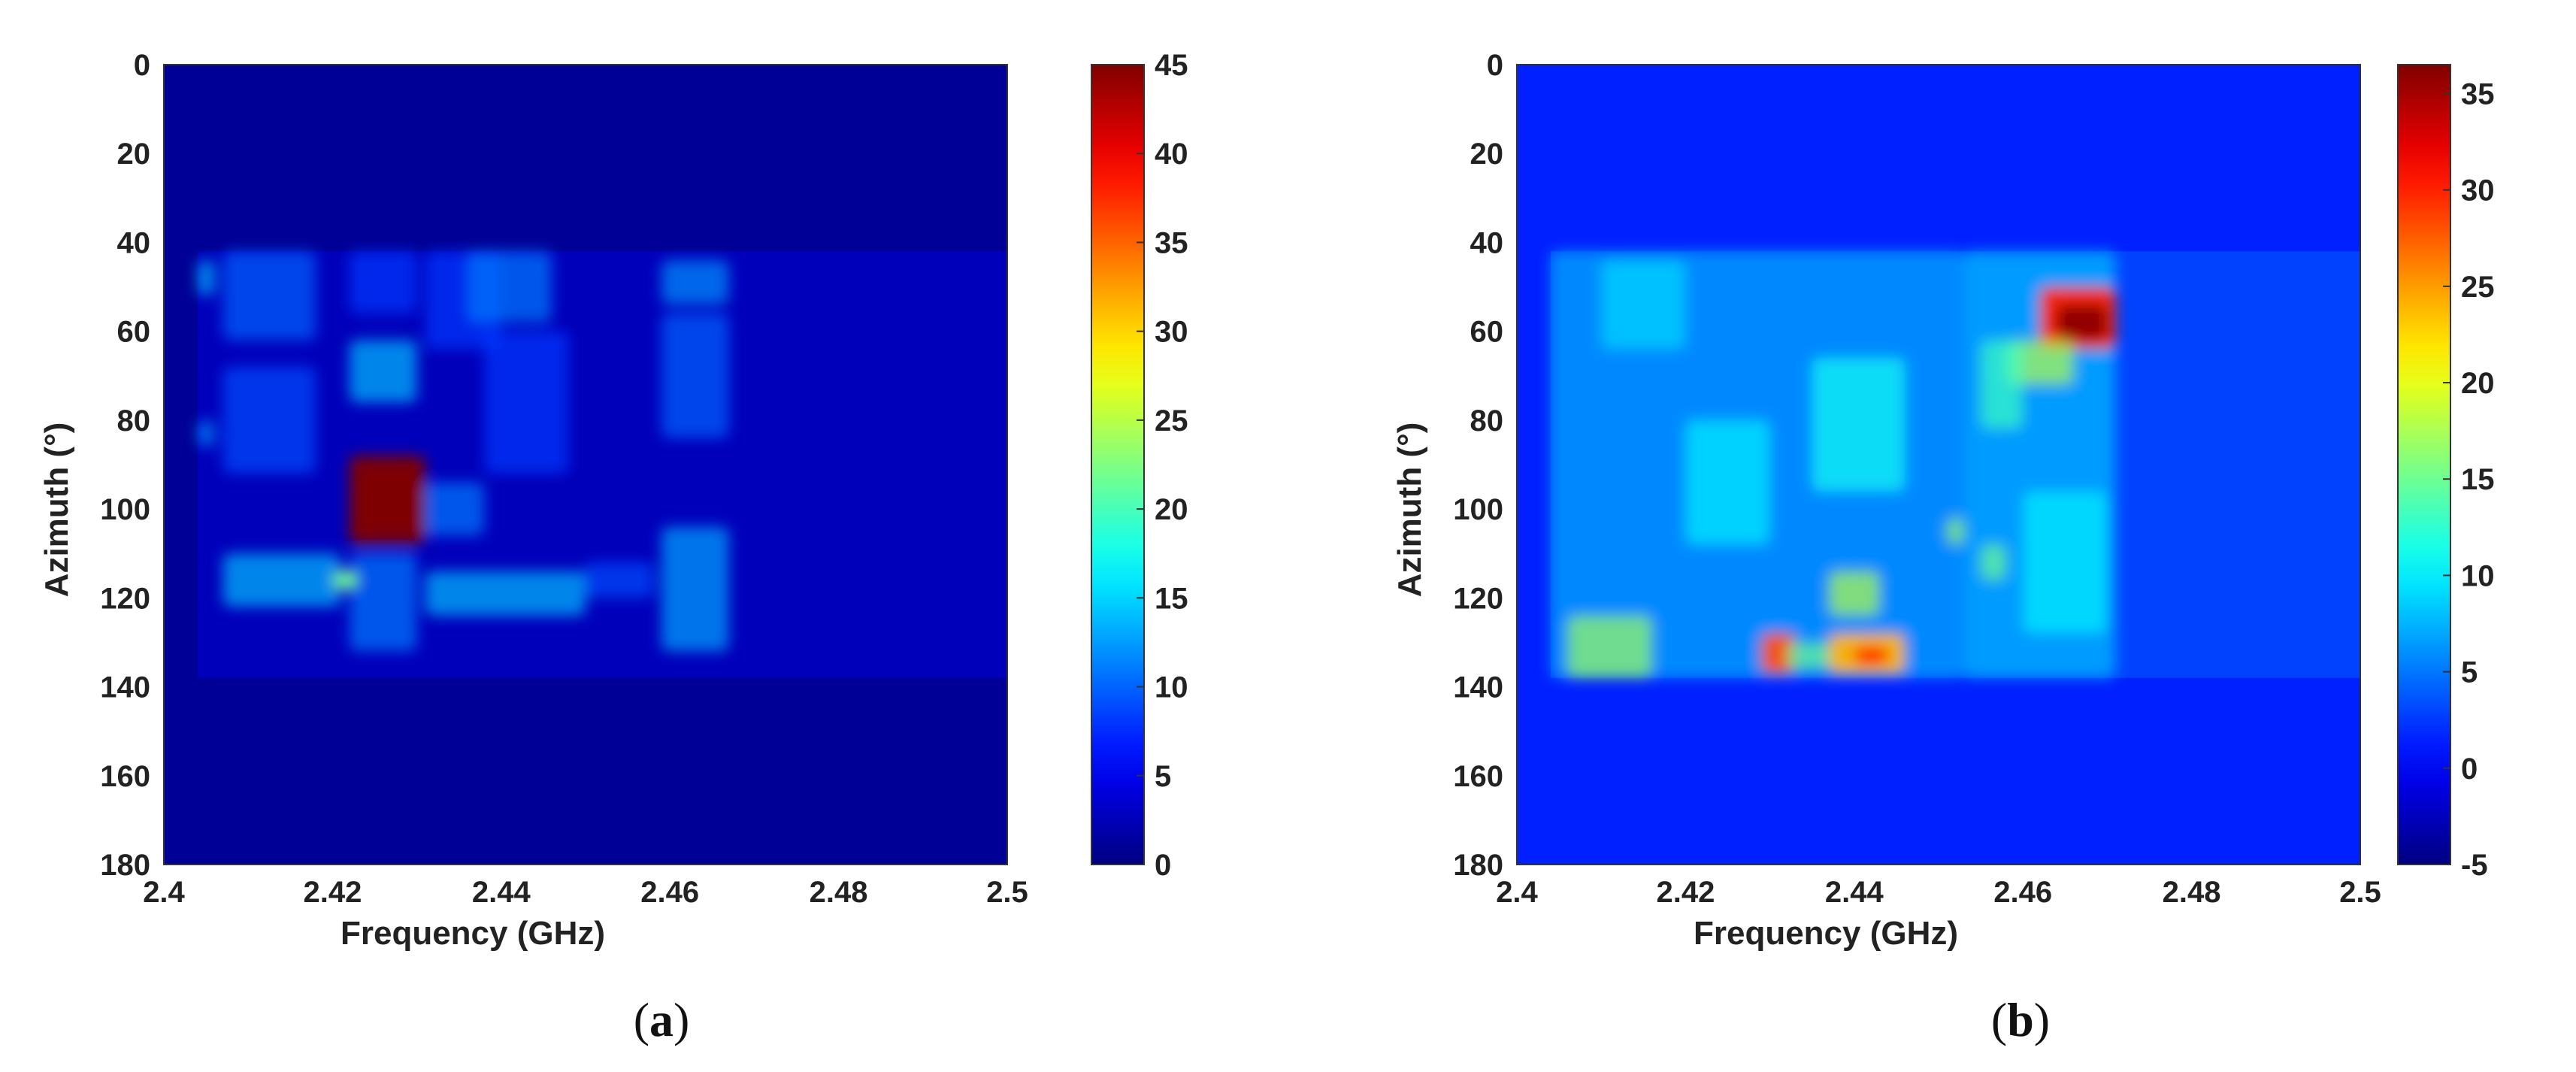  Describe the element at coordinates (1007, 892) in the screenshot. I see `x-tick-label-a: 2.5` at that location.